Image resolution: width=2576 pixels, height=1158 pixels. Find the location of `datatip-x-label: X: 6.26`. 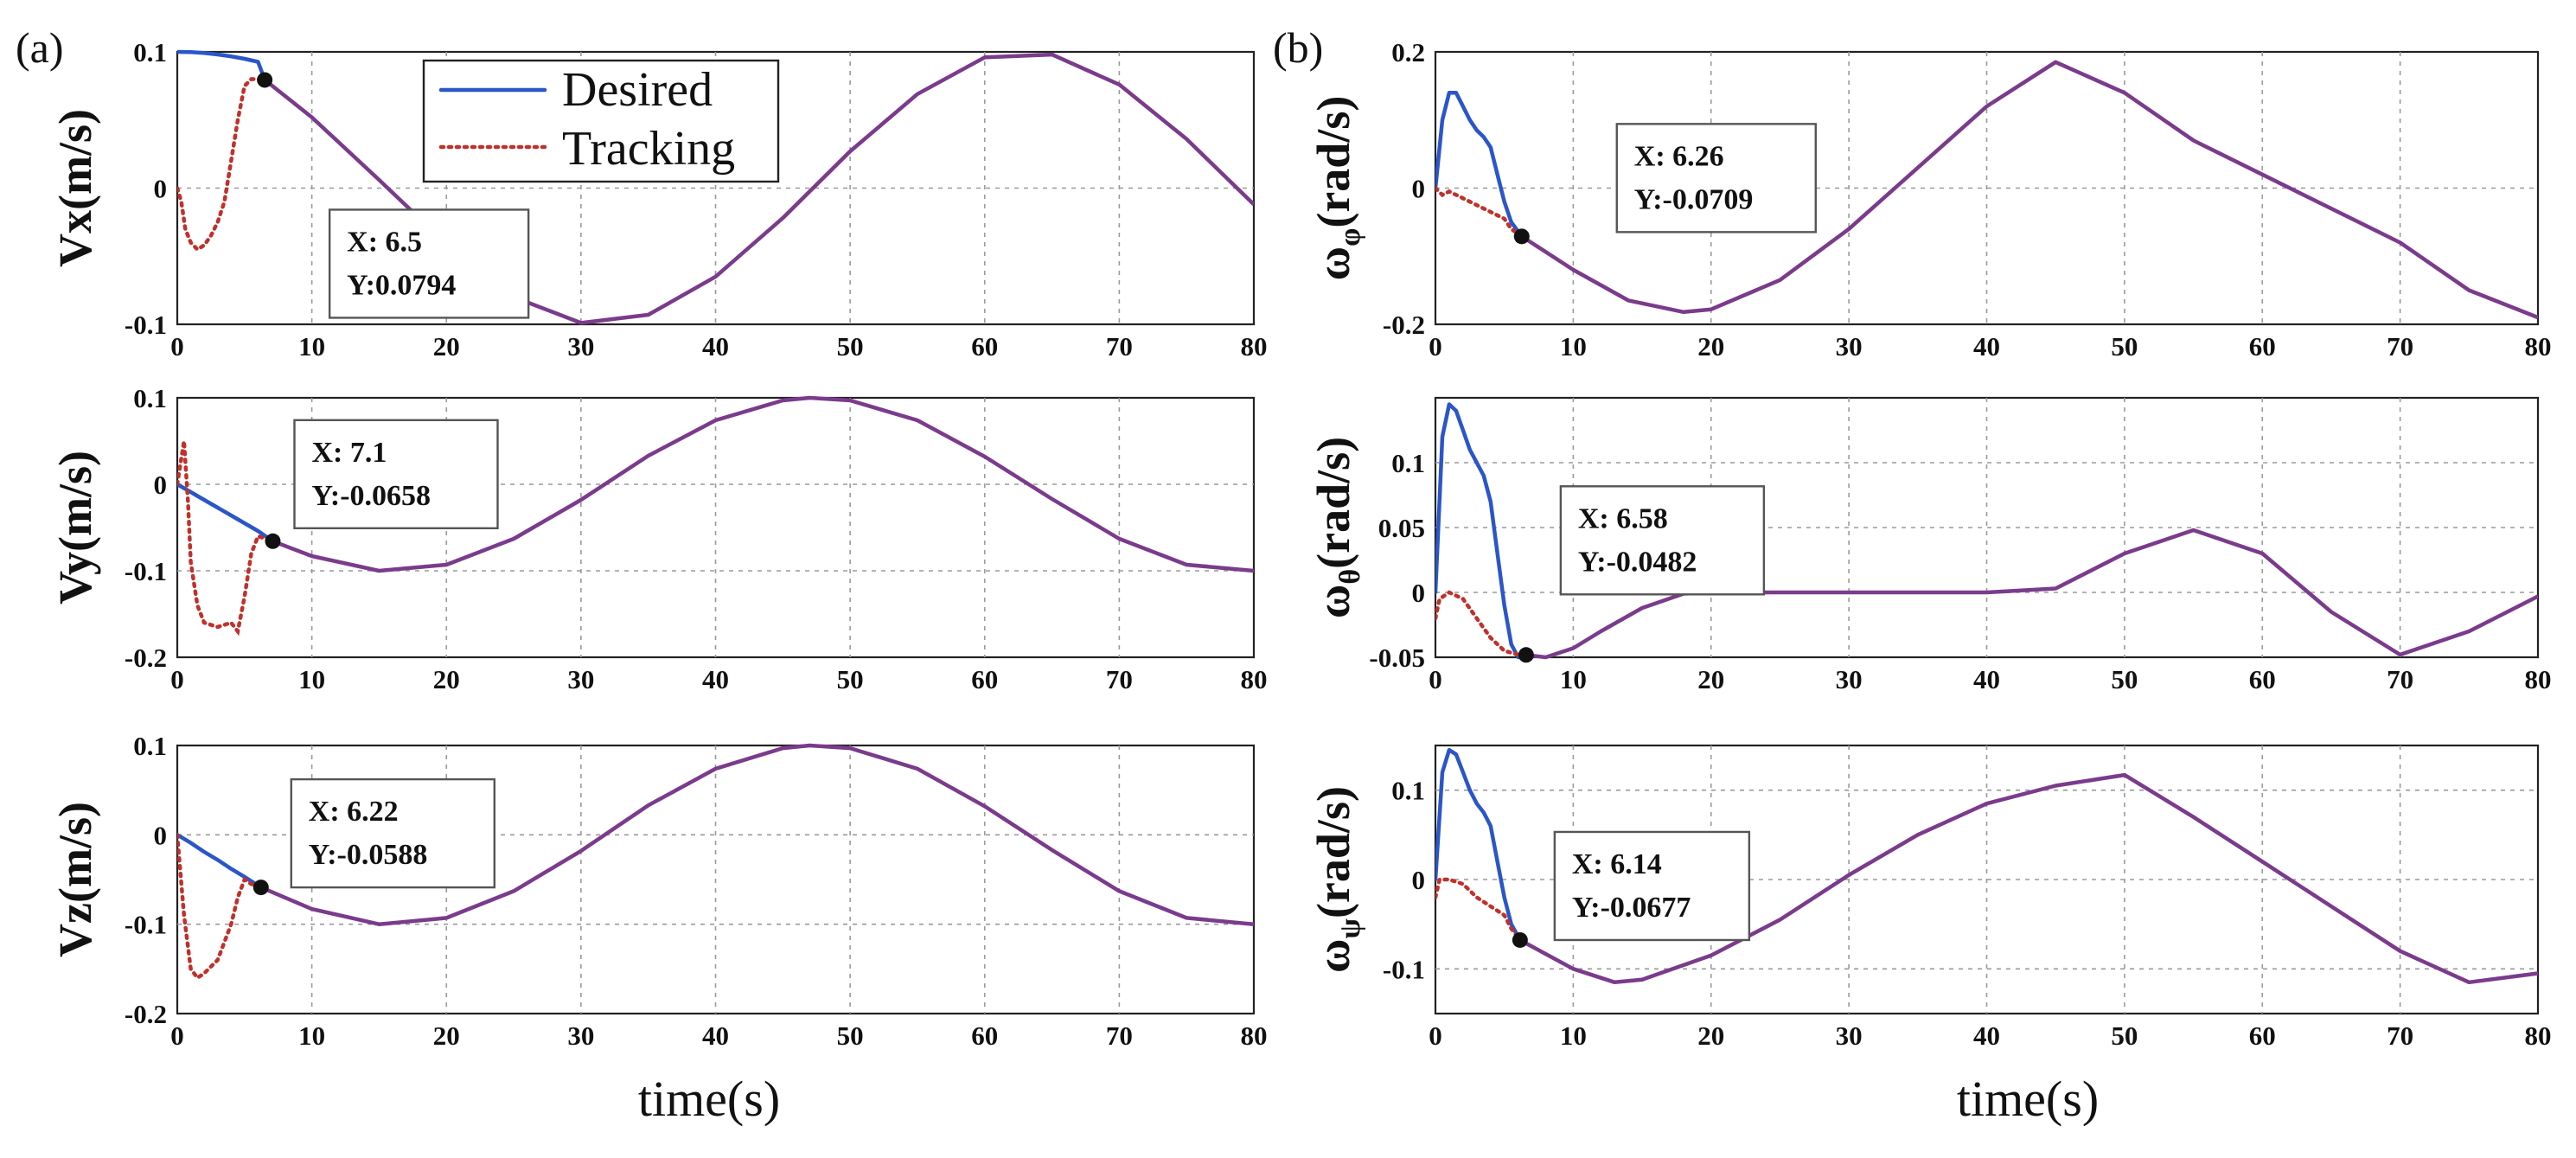

datatip-x-label: X: 6.26 is located at coordinates (1679, 156).